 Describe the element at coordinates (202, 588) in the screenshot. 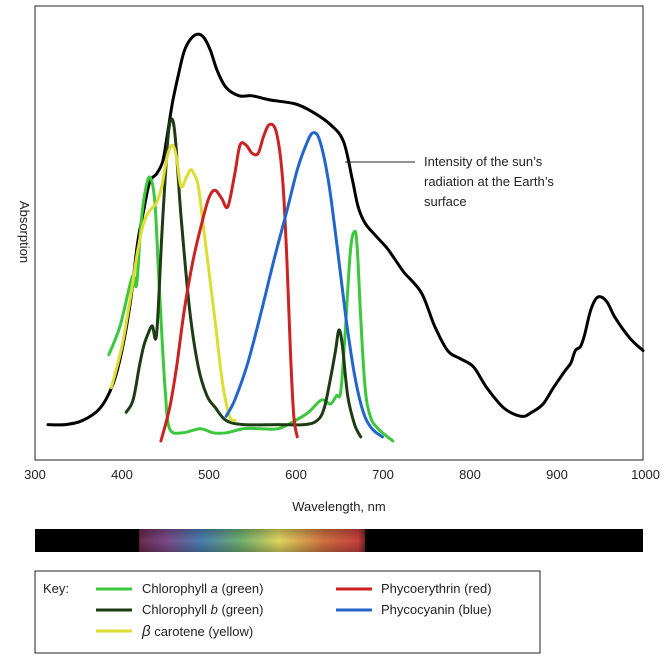

I see `legend-label-chlorophyll-a: Chlorophyll a (green)` at that location.